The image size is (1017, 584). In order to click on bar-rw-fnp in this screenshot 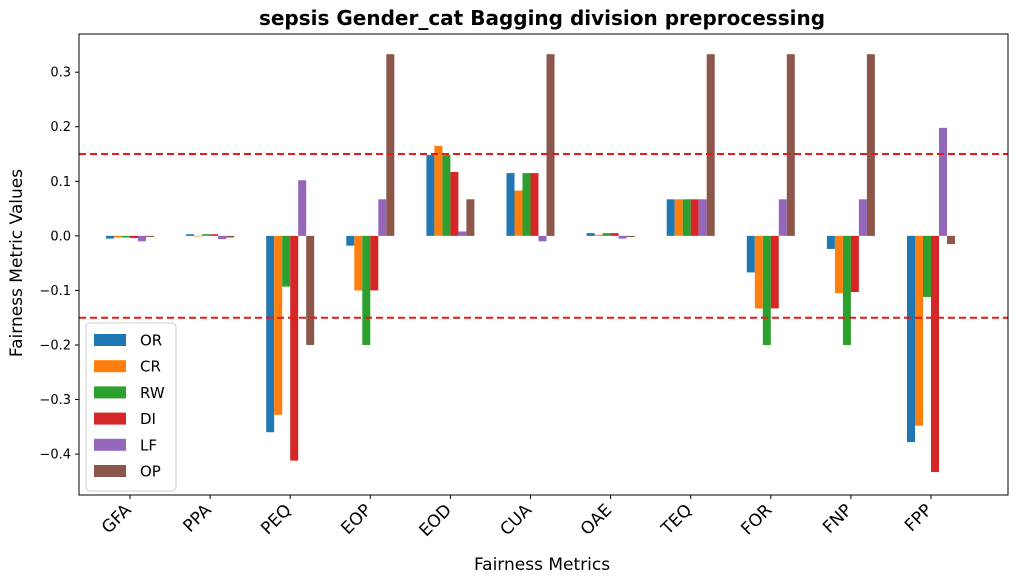, I will do `click(846, 290)`.